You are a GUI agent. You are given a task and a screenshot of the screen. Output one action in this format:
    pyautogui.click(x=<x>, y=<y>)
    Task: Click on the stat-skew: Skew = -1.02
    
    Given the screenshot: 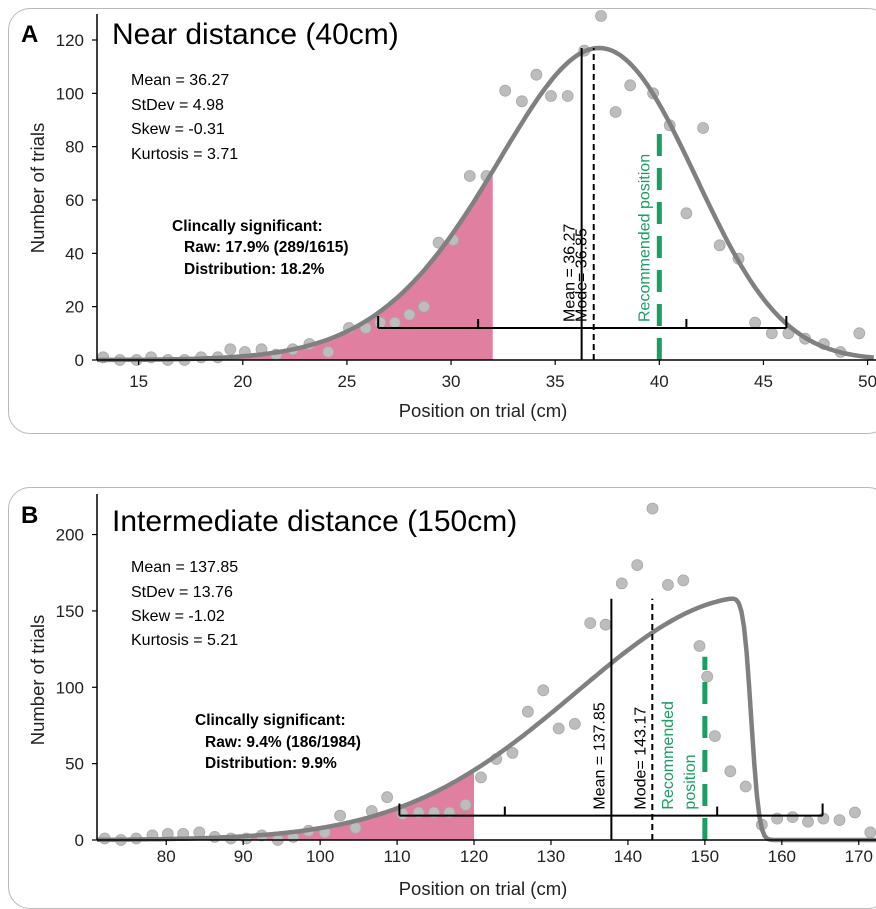 What is the action you would take?
    pyautogui.click(x=178, y=616)
    